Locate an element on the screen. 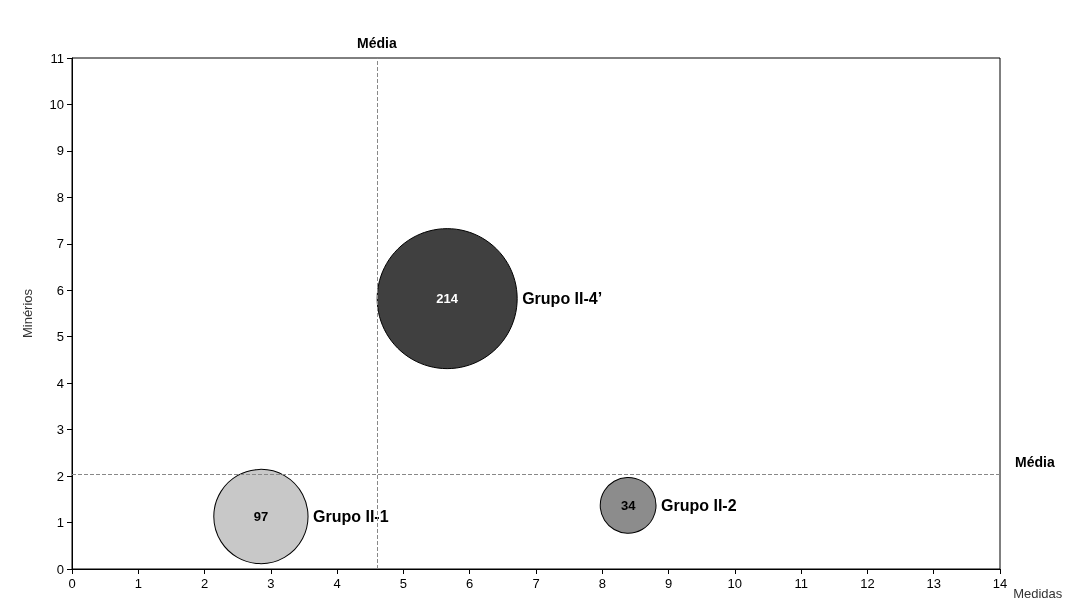  y-tick-label: 2 is located at coordinates (60, 476).